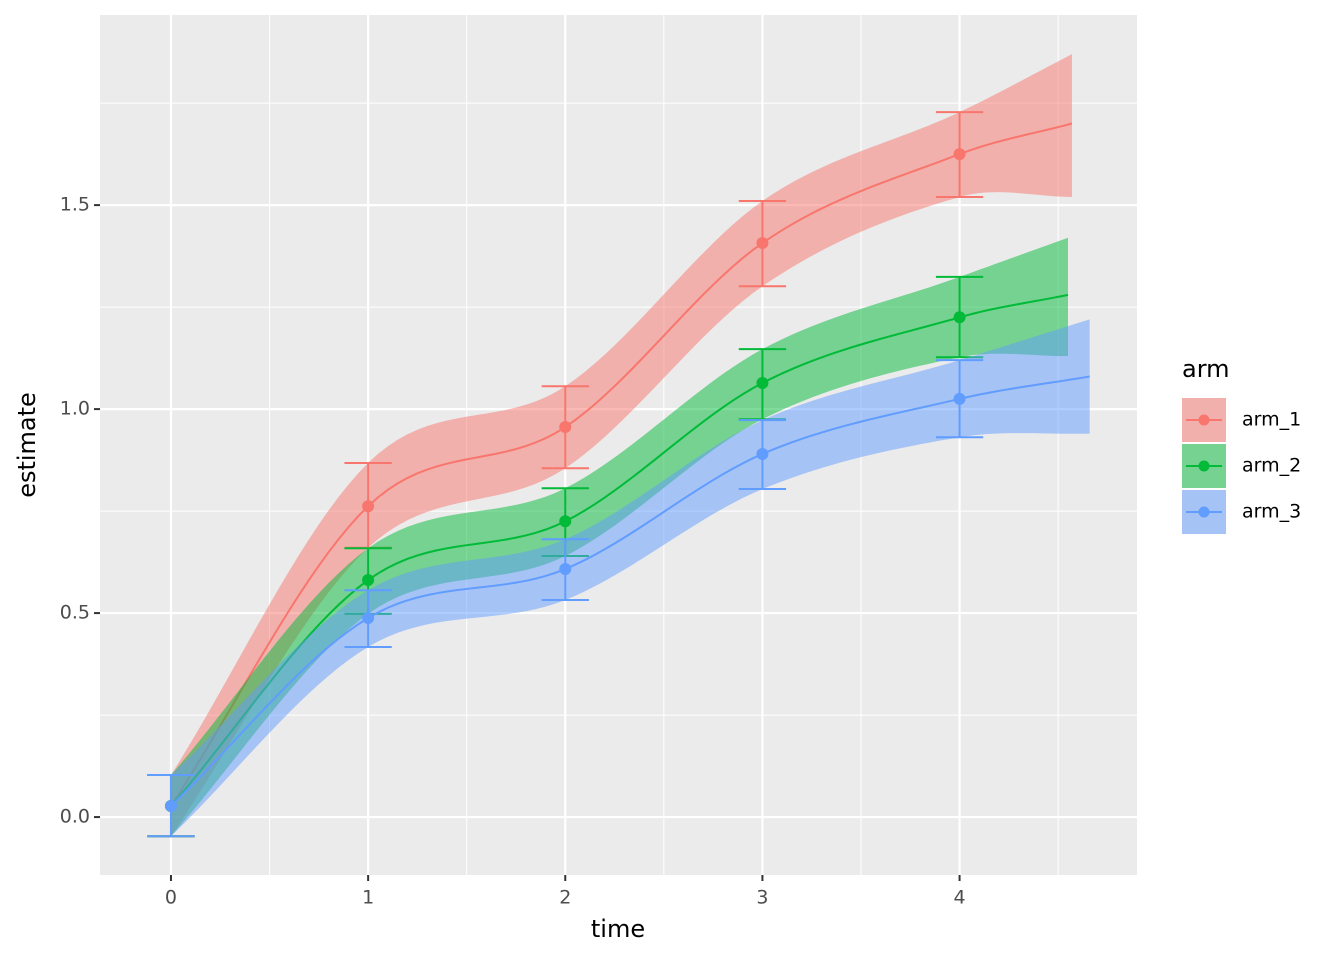  What do you see at coordinates (1271, 466) in the screenshot?
I see `legend-label: arm_2` at bounding box center [1271, 466].